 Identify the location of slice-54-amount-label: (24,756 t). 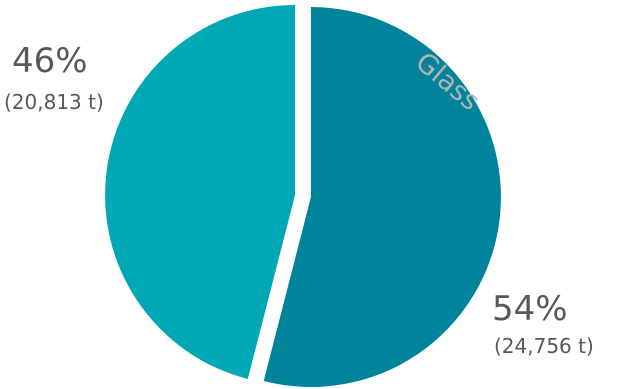
(544, 346).